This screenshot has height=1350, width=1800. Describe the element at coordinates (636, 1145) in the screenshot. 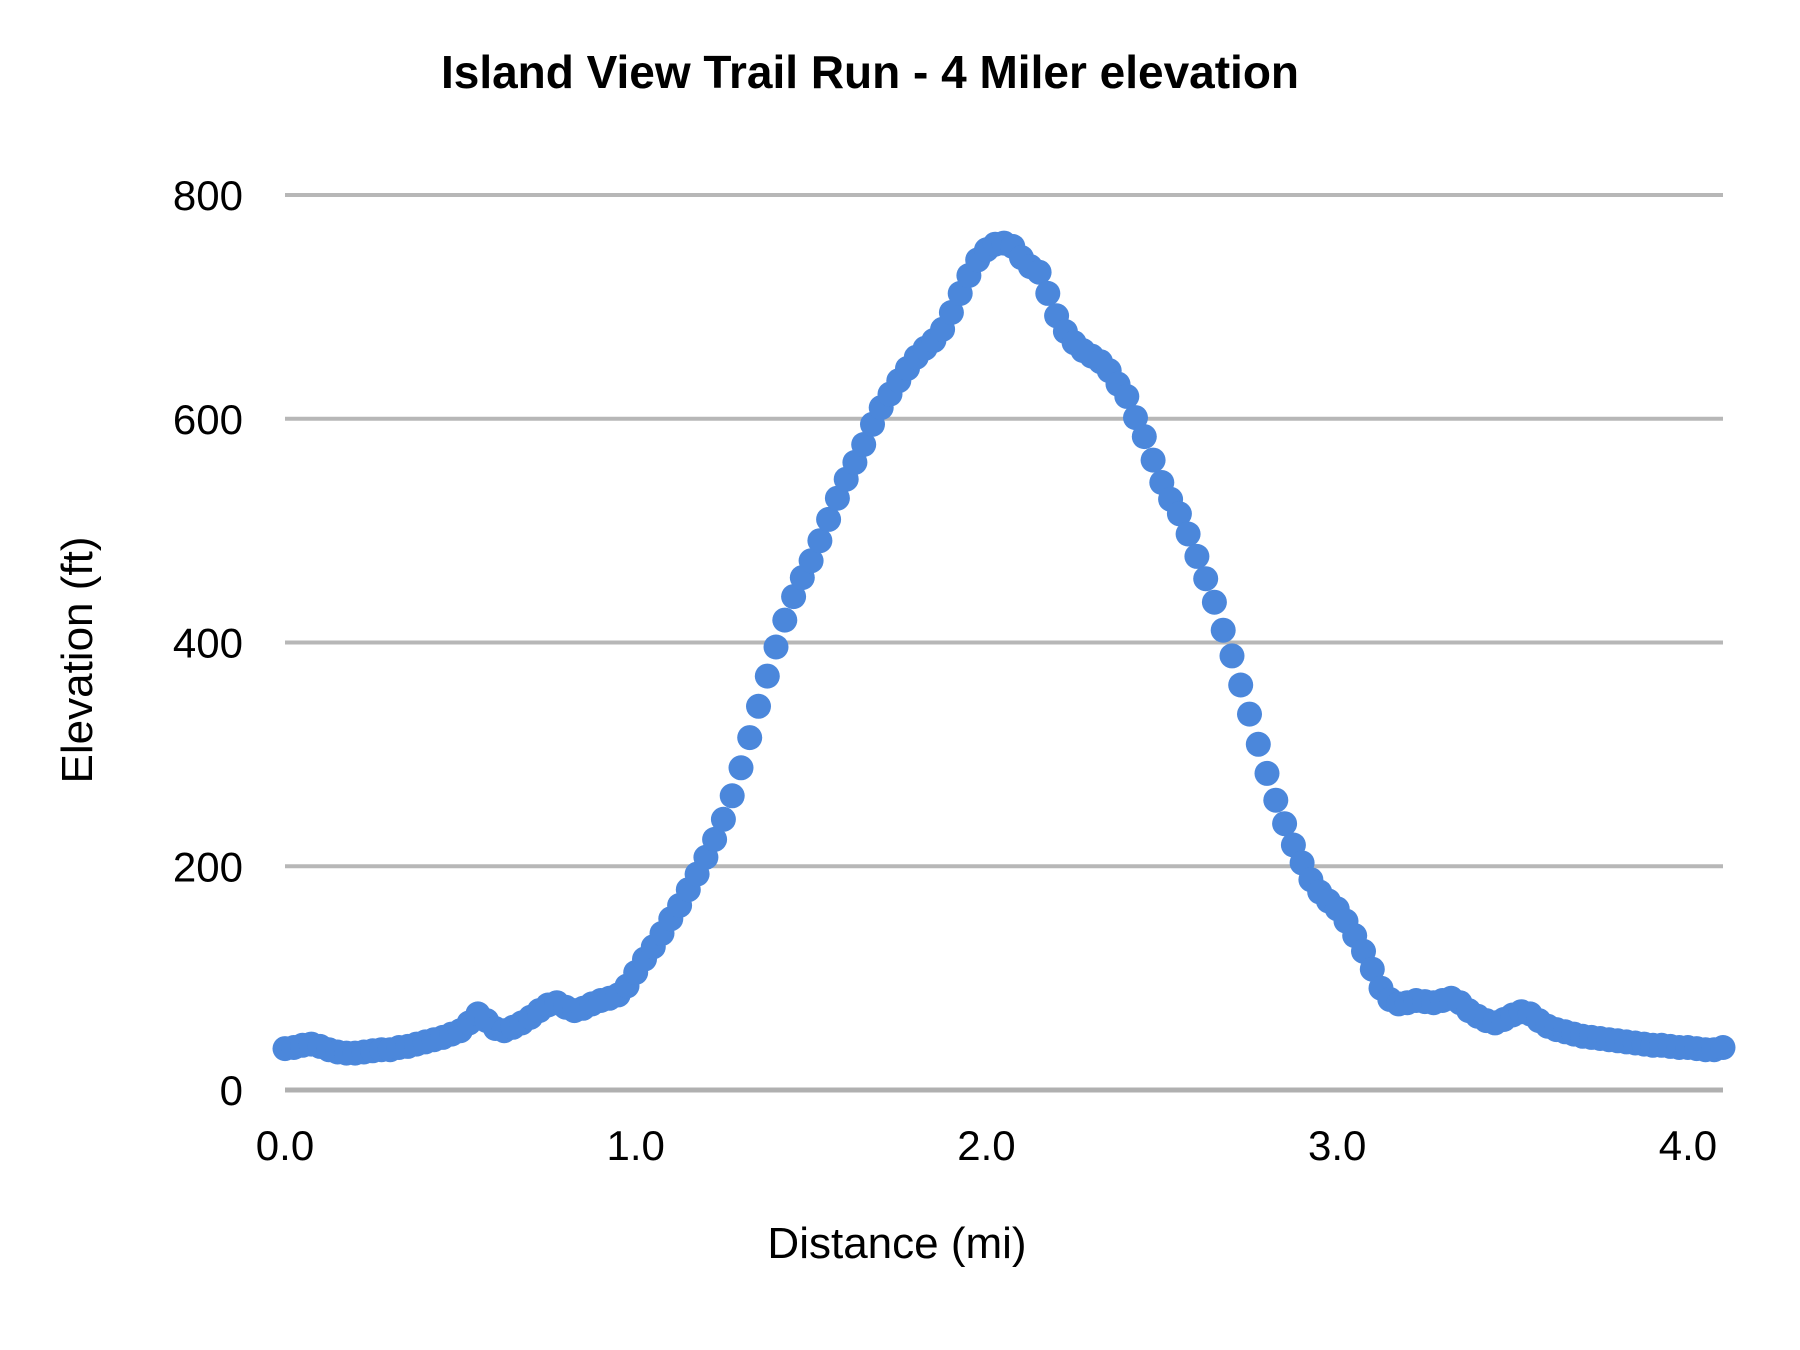

I see `x-tick-label: 1.0` at that location.